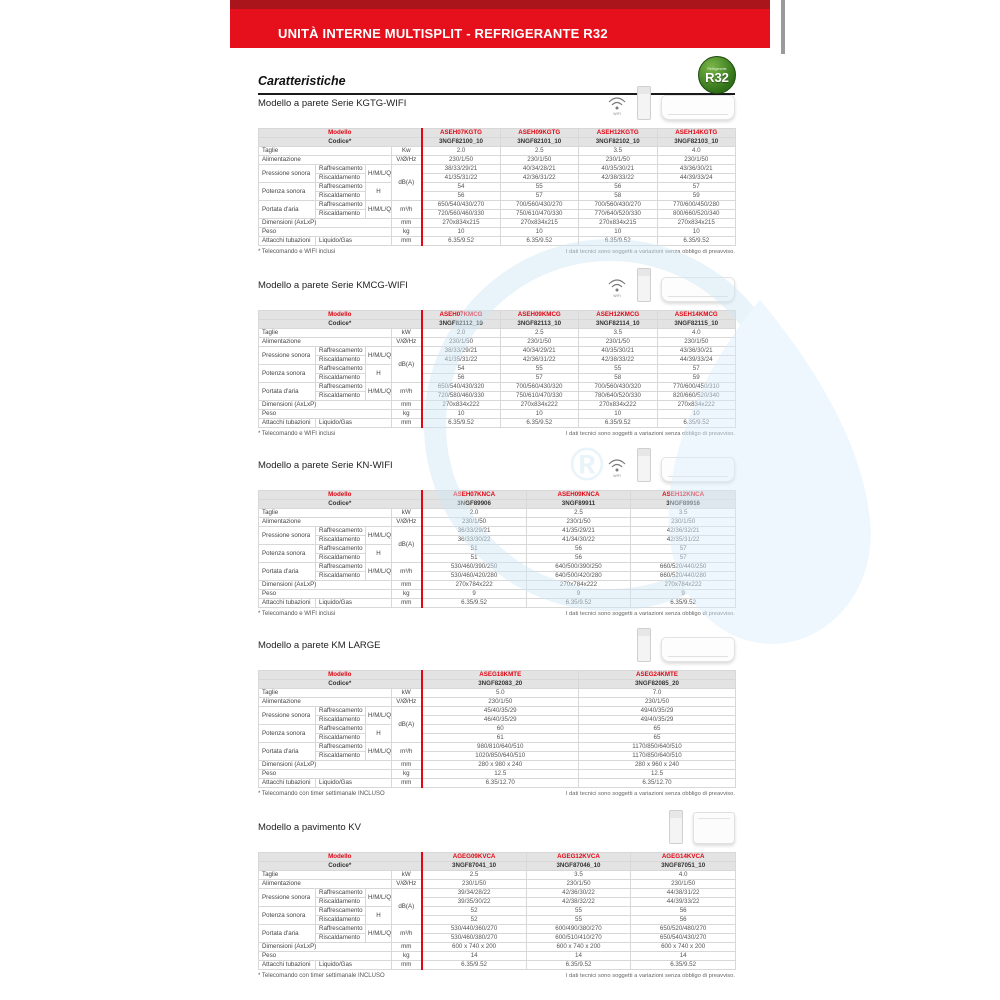 The image size is (1000, 1000). What do you see at coordinates (618, 205) in the screenshot?
I see `value-cell: 700/560/430/270` at bounding box center [618, 205].